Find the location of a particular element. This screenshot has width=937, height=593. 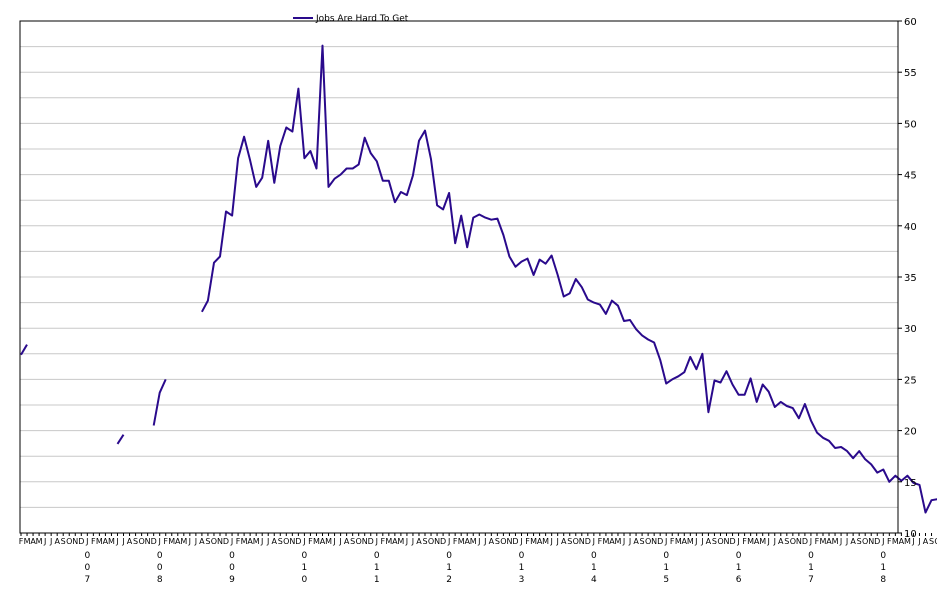

y-tick-label: 25 is located at coordinates (910, 380).